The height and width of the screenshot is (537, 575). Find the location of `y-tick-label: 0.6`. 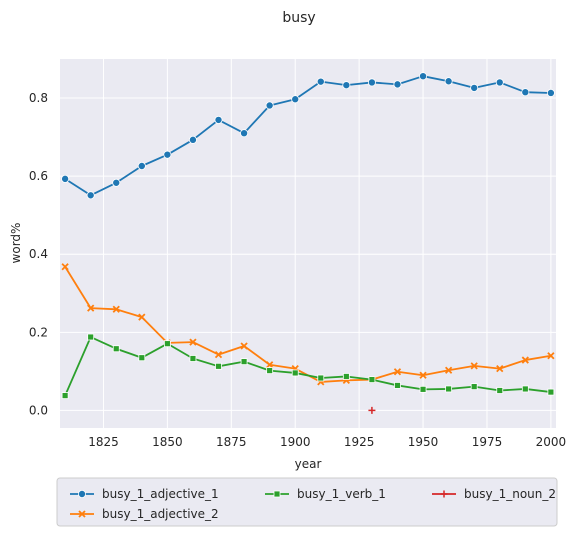

y-tick-label: 0.6 is located at coordinates (38, 176).